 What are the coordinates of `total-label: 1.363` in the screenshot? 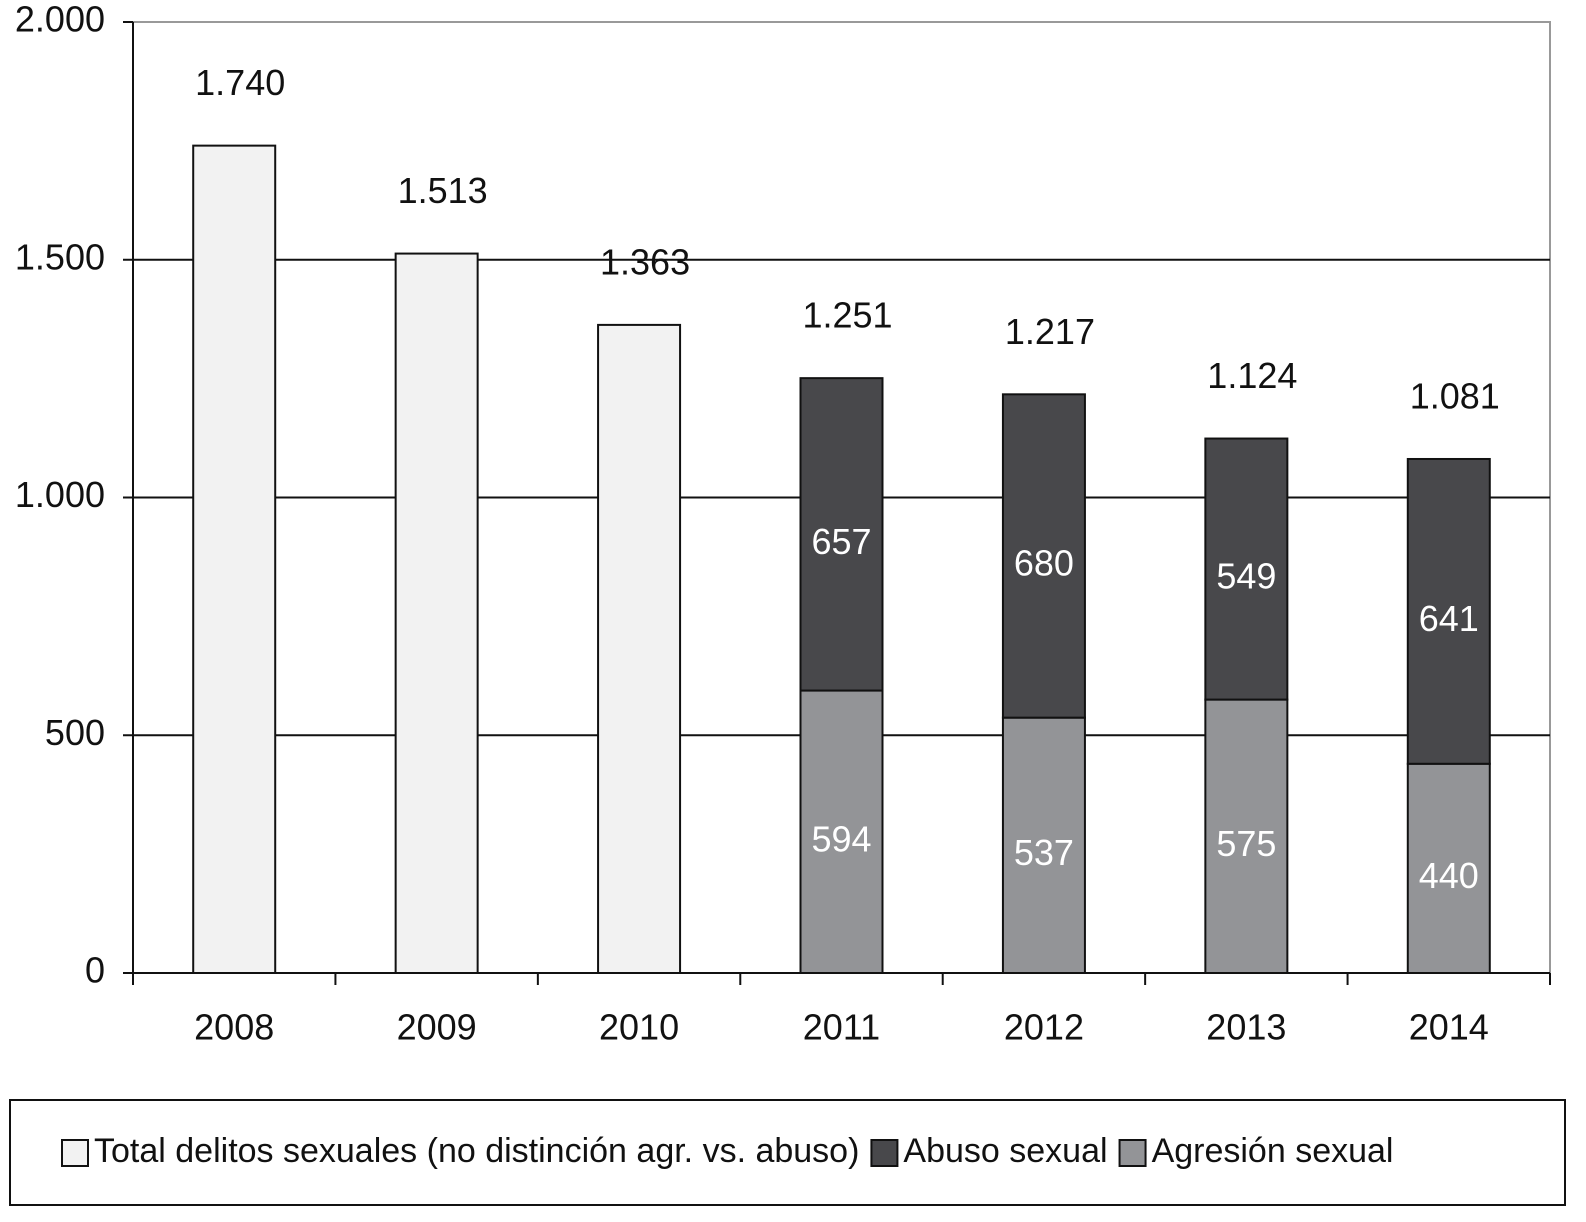 It's located at (645, 261).